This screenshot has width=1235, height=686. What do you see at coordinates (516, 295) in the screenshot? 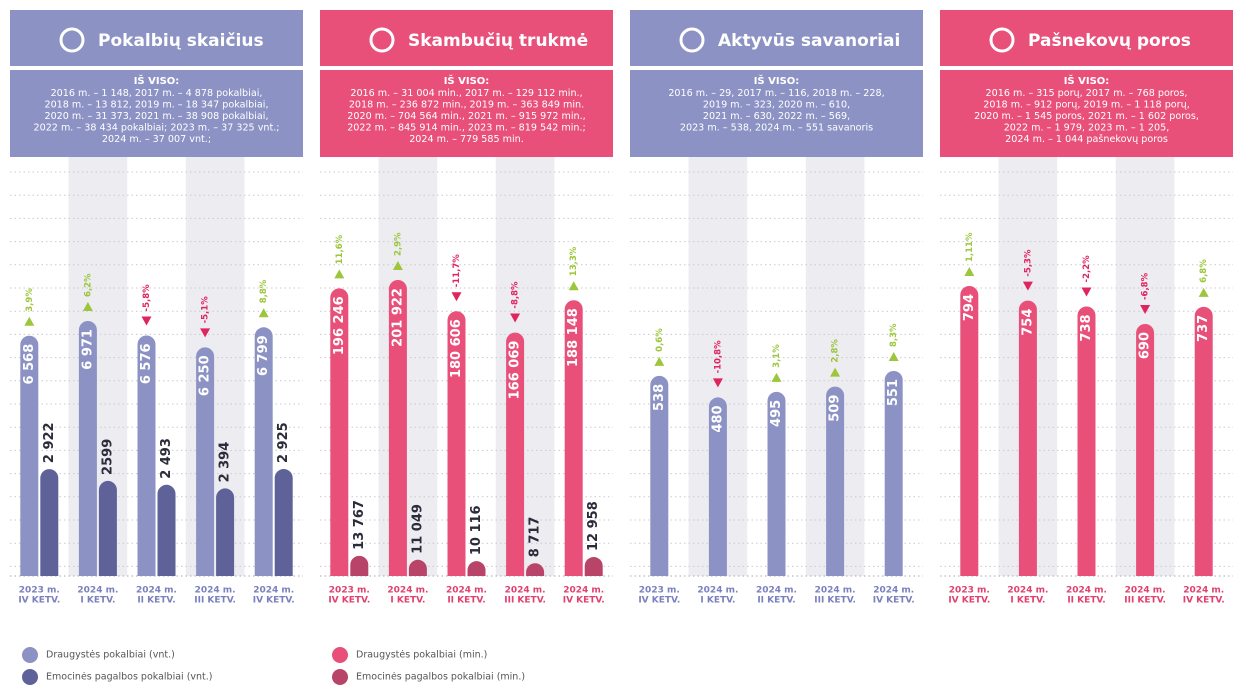
I see `change-label: -8,8%` at bounding box center [516, 295].